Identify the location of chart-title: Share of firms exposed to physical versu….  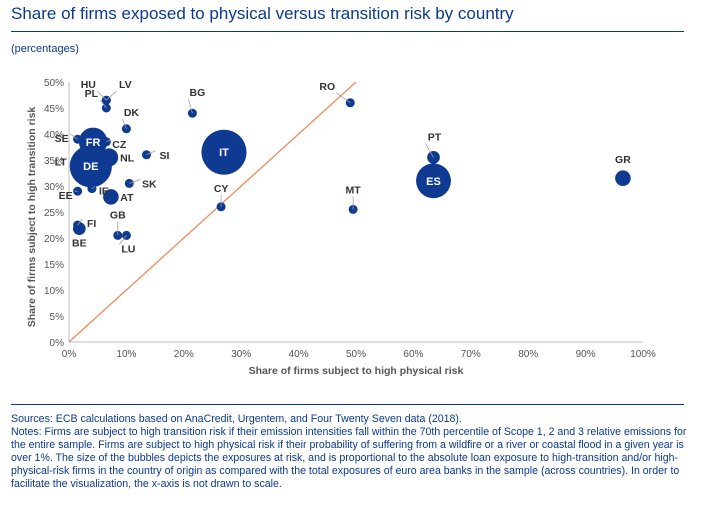
(262, 13).